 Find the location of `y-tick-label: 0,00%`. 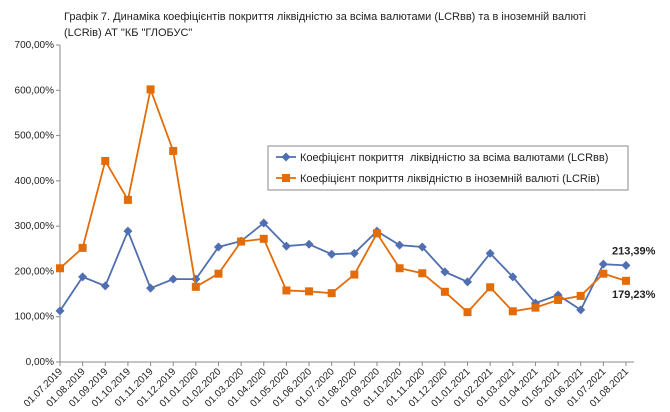

y-tick-label: 0,00% is located at coordinates (40, 362).